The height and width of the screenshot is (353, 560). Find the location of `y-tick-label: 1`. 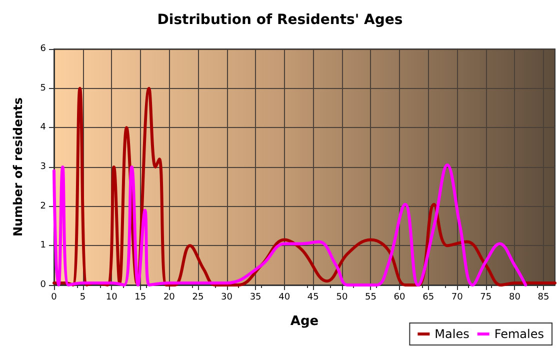

y-tick-label: 1 is located at coordinates (43, 245).